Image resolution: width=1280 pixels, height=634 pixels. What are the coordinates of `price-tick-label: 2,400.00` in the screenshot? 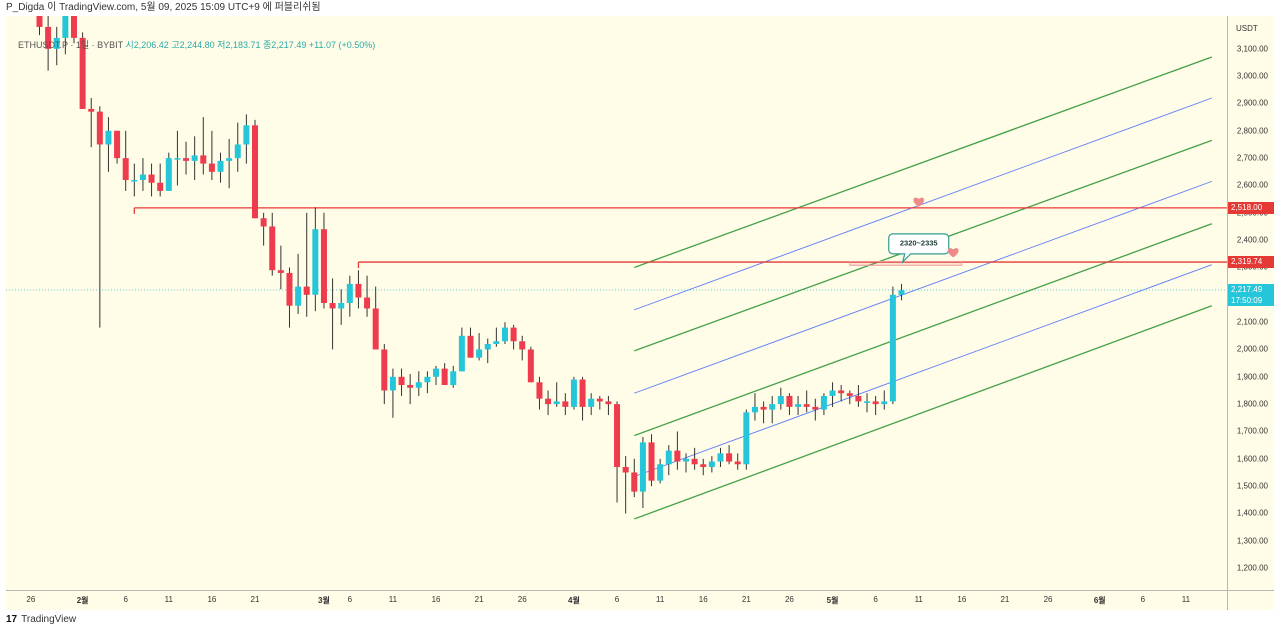 It's located at (1252, 240).